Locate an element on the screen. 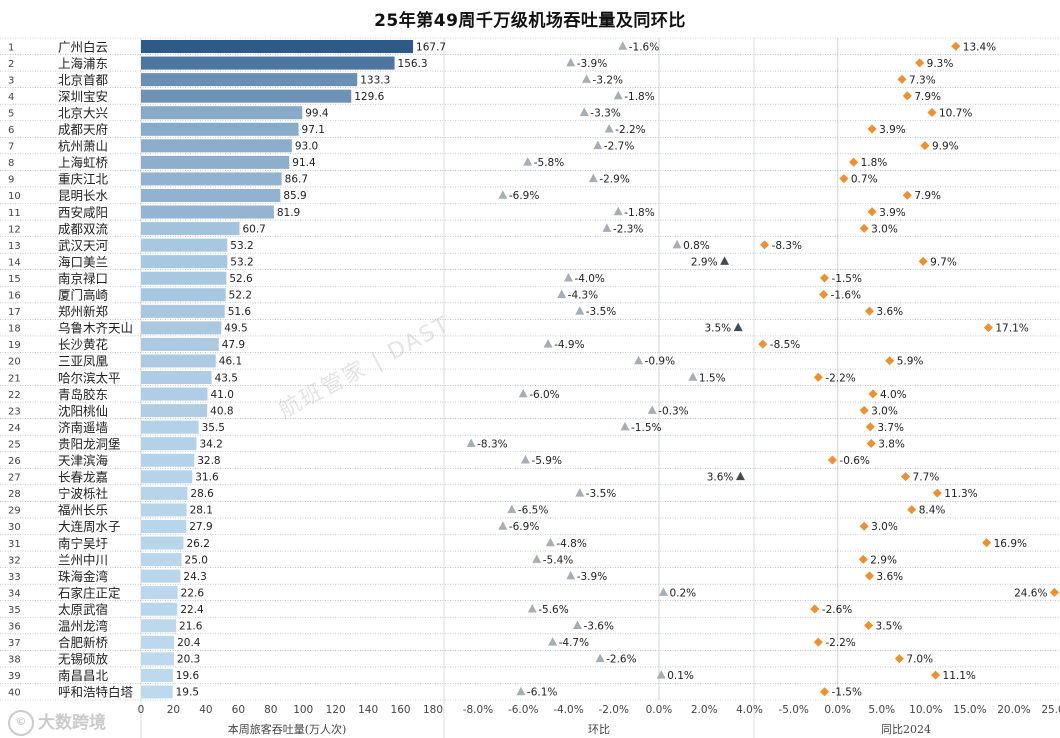 The width and height of the screenshot is (1060, 738). mom-value-label: -6.0% is located at coordinates (544, 395).